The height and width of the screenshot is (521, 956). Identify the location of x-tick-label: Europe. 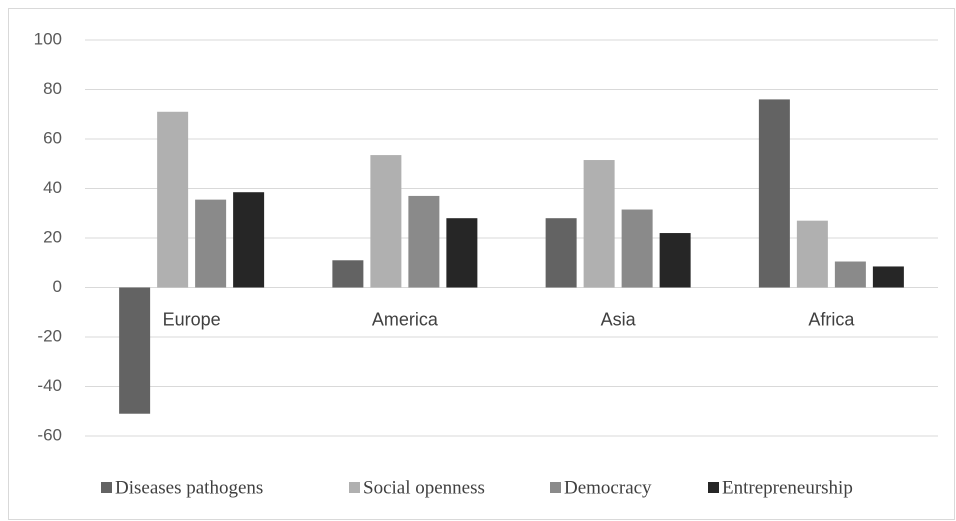
(192, 319).